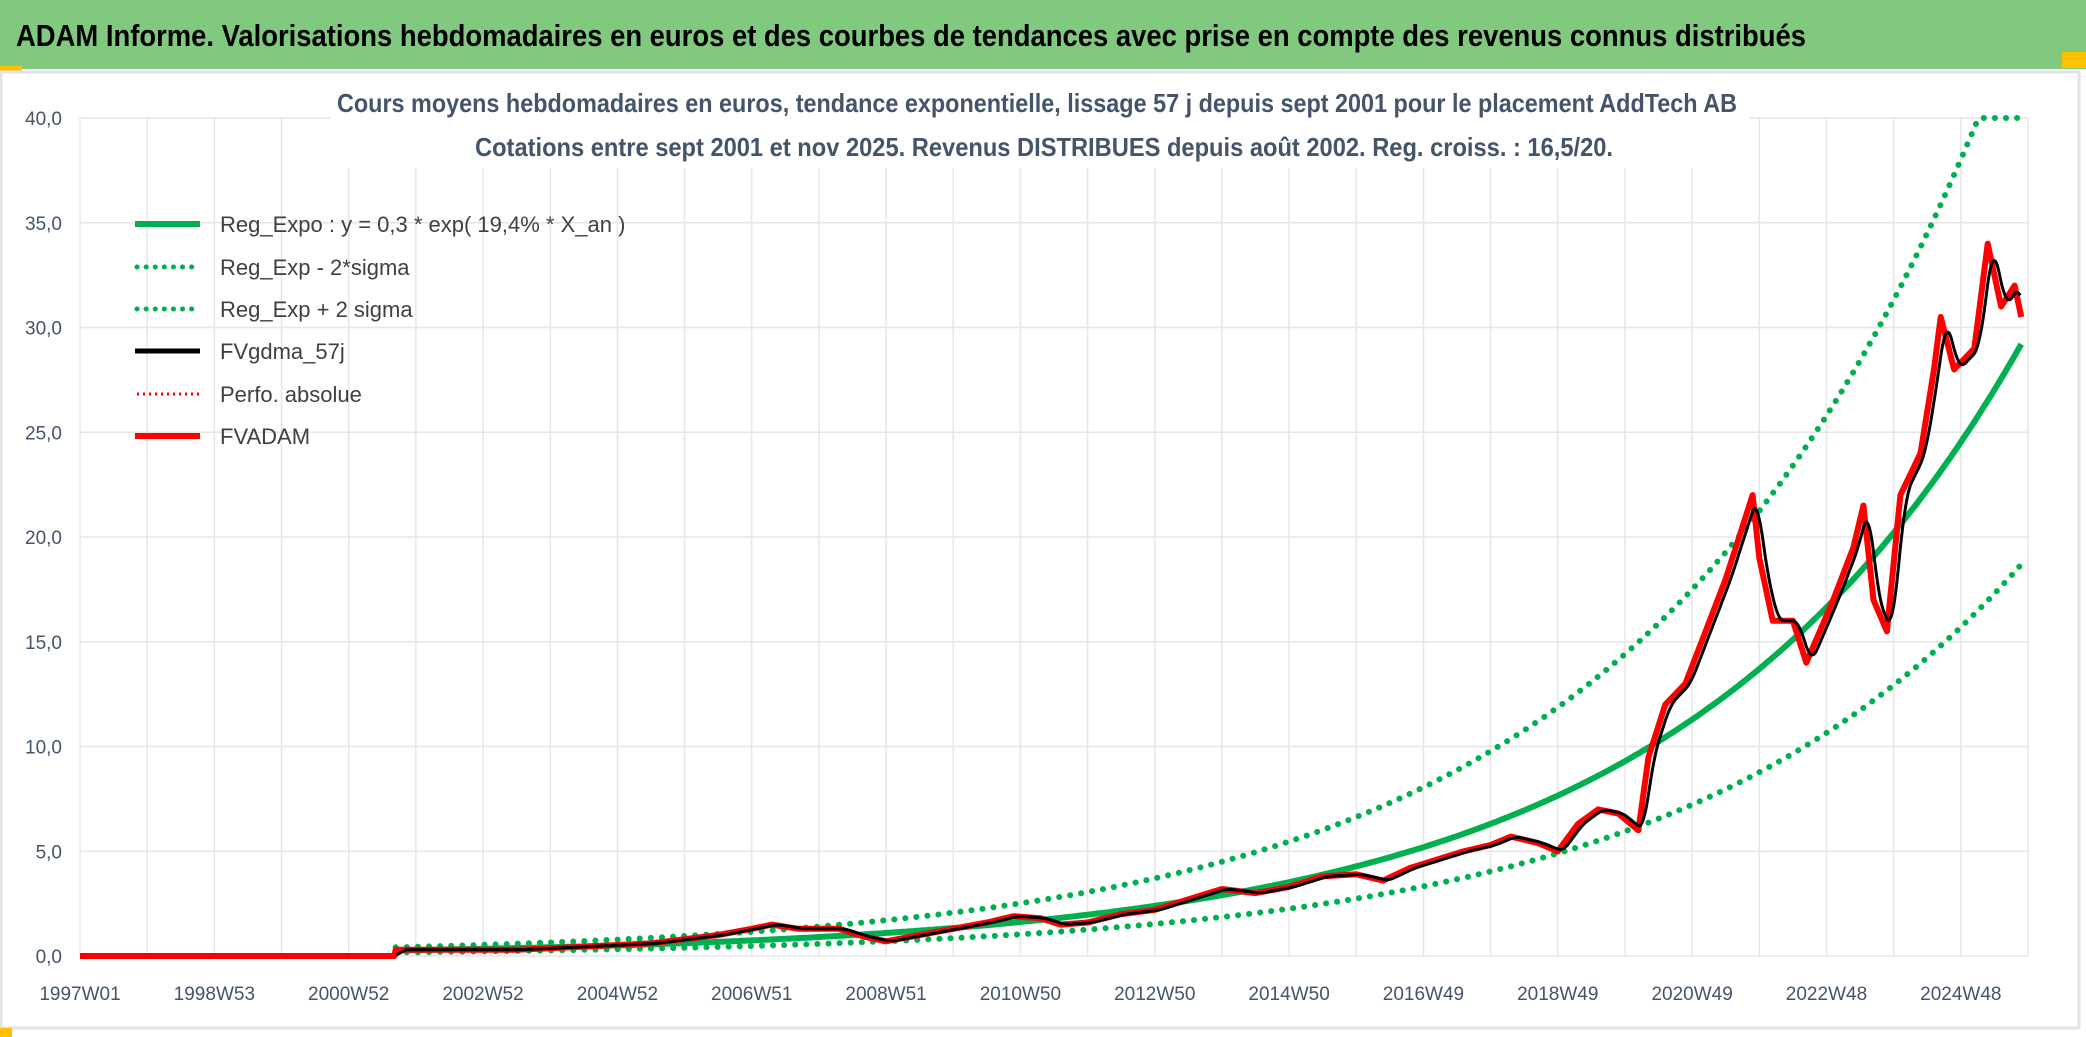 The height and width of the screenshot is (1037, 2086). Describe the element at coordinates (49, 852) in the screenshot. I see `y-tick-label: 5,0` at that location.